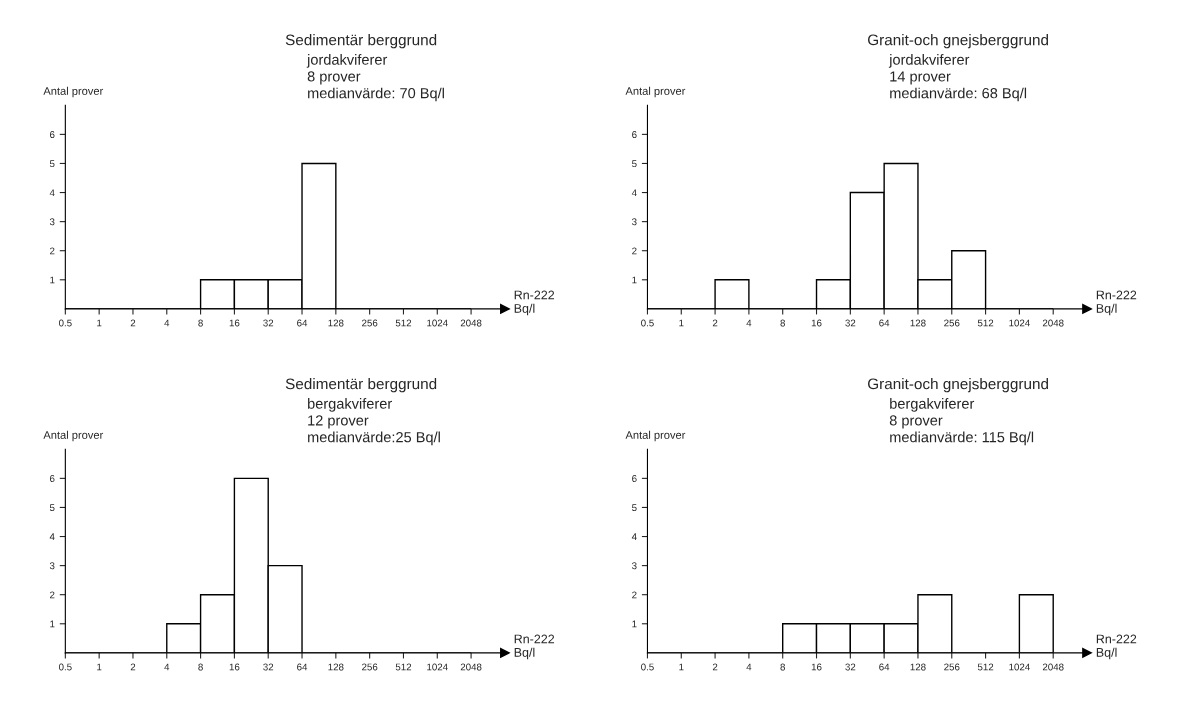 This screenshot has height=702, width=1188. What do you see at coordinates (957, 78) in the screenshot?
I see `chart-subtitle: jordakviferer 14 prover medianvärde: 68 Bq/l` at bounding box center [957, 78].